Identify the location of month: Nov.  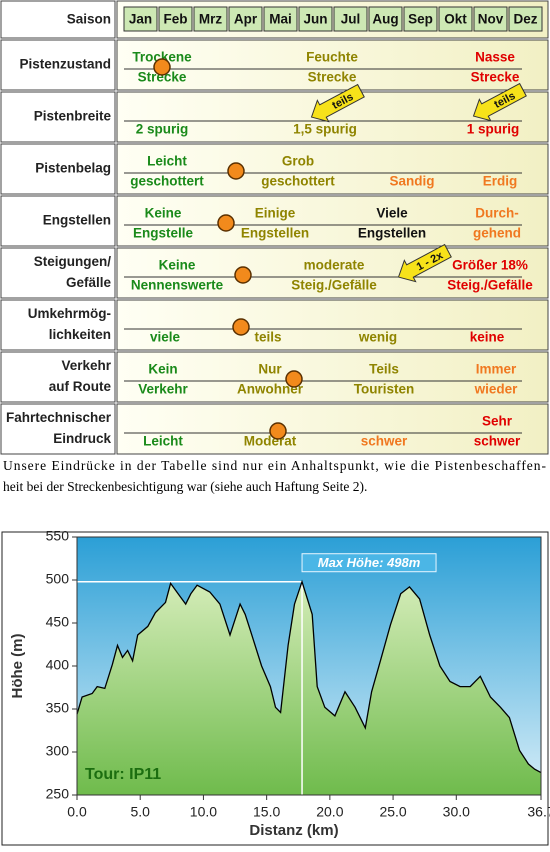
(491, 19).